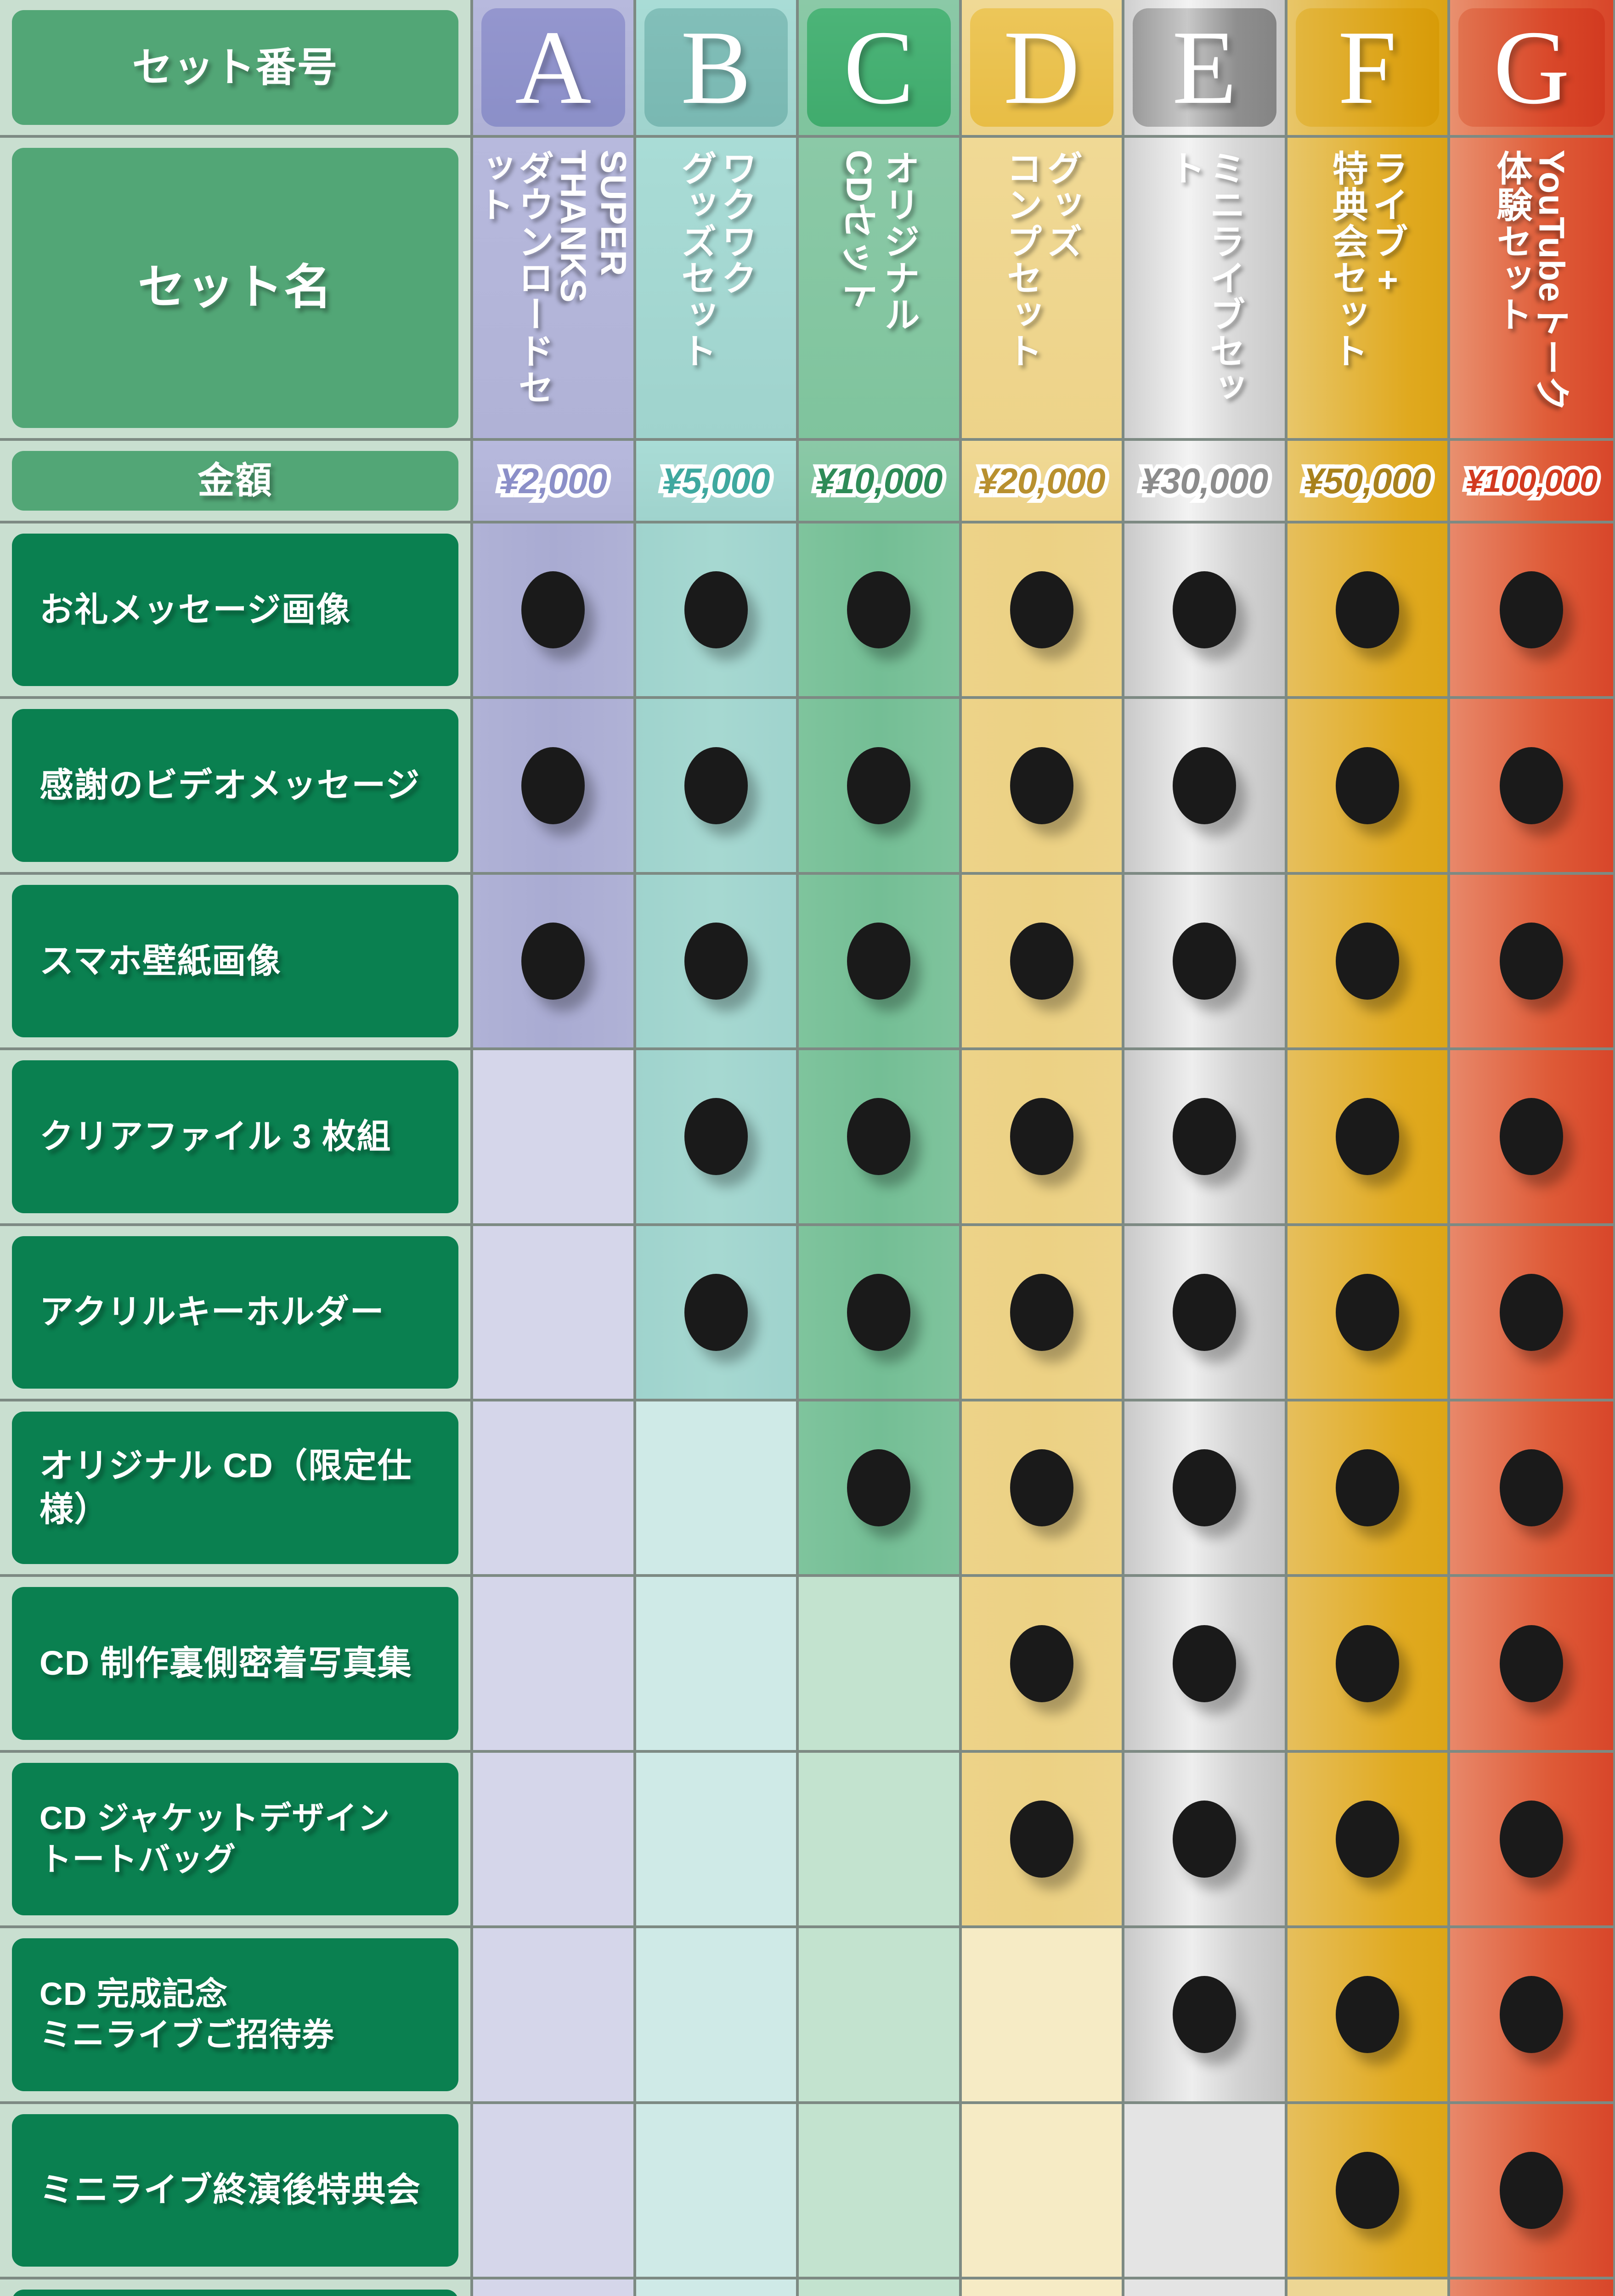  I want to click on set-name-label: セット名, so click(235, 288).